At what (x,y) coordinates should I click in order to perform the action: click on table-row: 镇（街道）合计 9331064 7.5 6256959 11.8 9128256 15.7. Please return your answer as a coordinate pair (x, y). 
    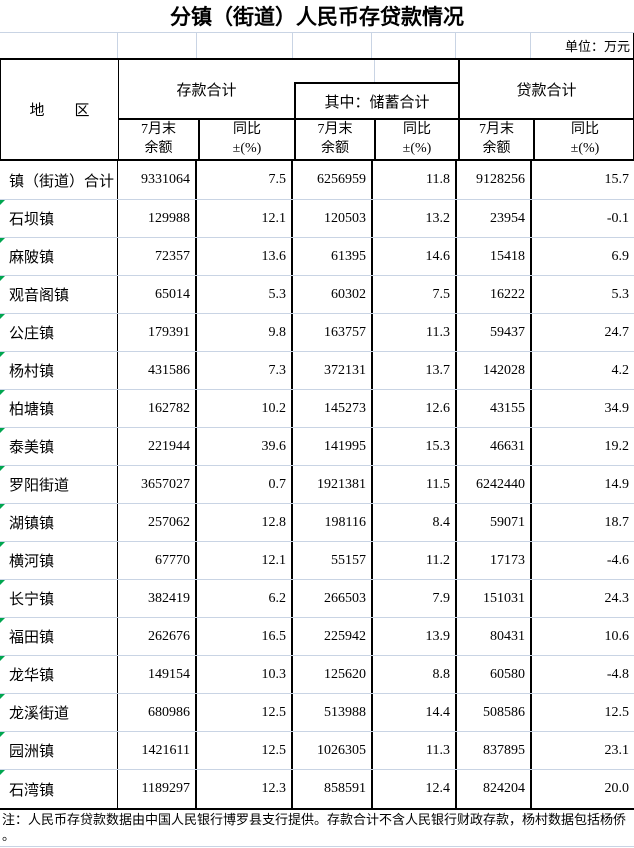
    Looking at the image, I should click on (317, 180).